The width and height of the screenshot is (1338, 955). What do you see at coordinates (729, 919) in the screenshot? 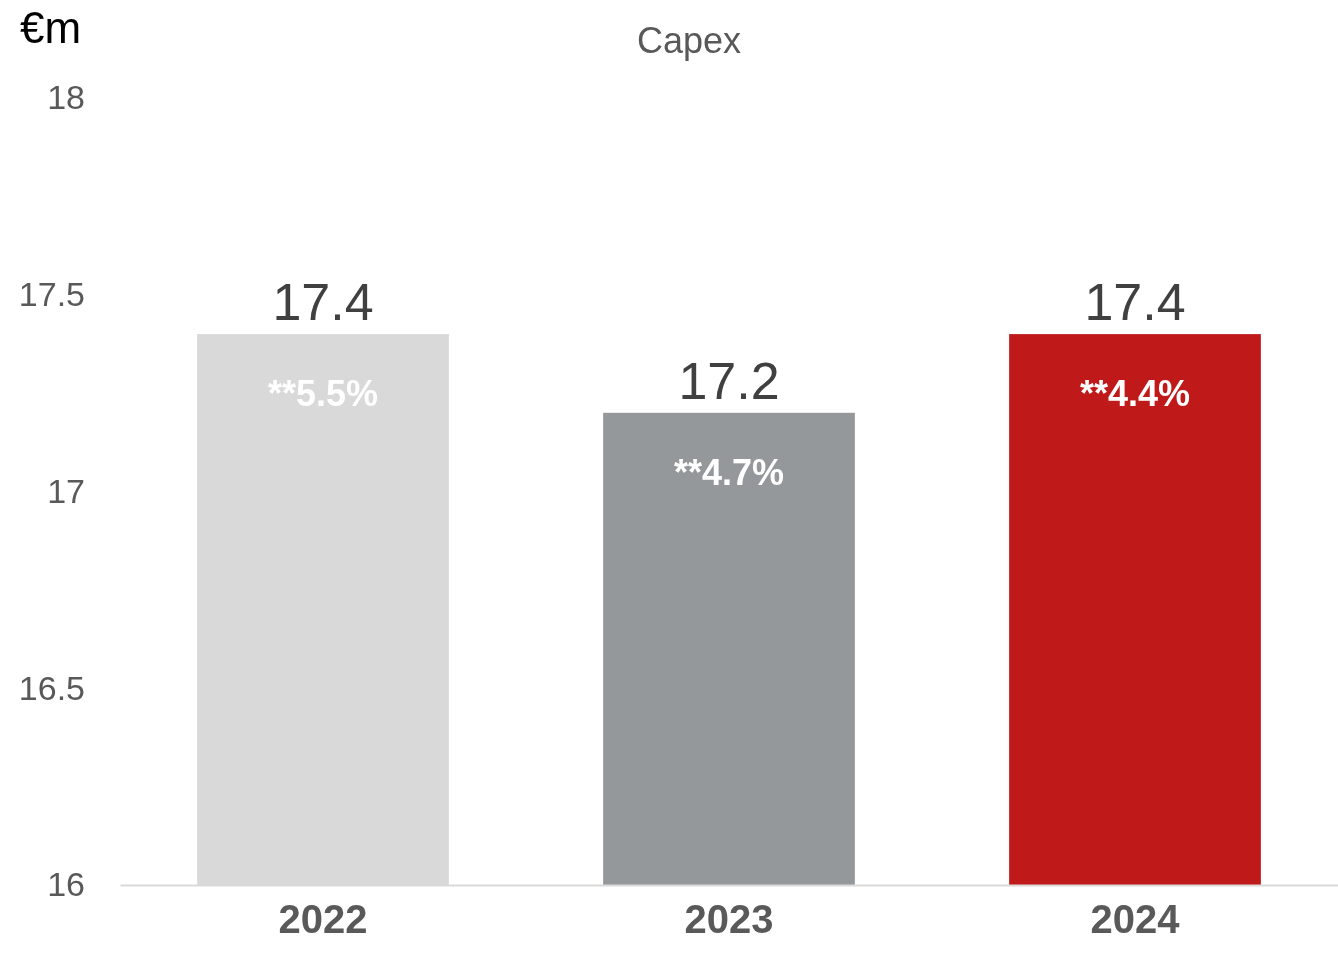
I see `x-tick-label: 2023` at bounding box center [729, 919].